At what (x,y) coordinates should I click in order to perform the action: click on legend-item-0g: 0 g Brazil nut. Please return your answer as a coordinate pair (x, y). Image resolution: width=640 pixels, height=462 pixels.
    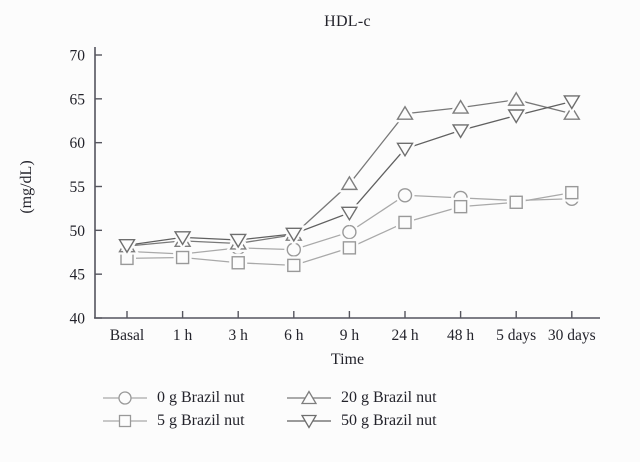
    Looking at the image, I should click on (192, 398).